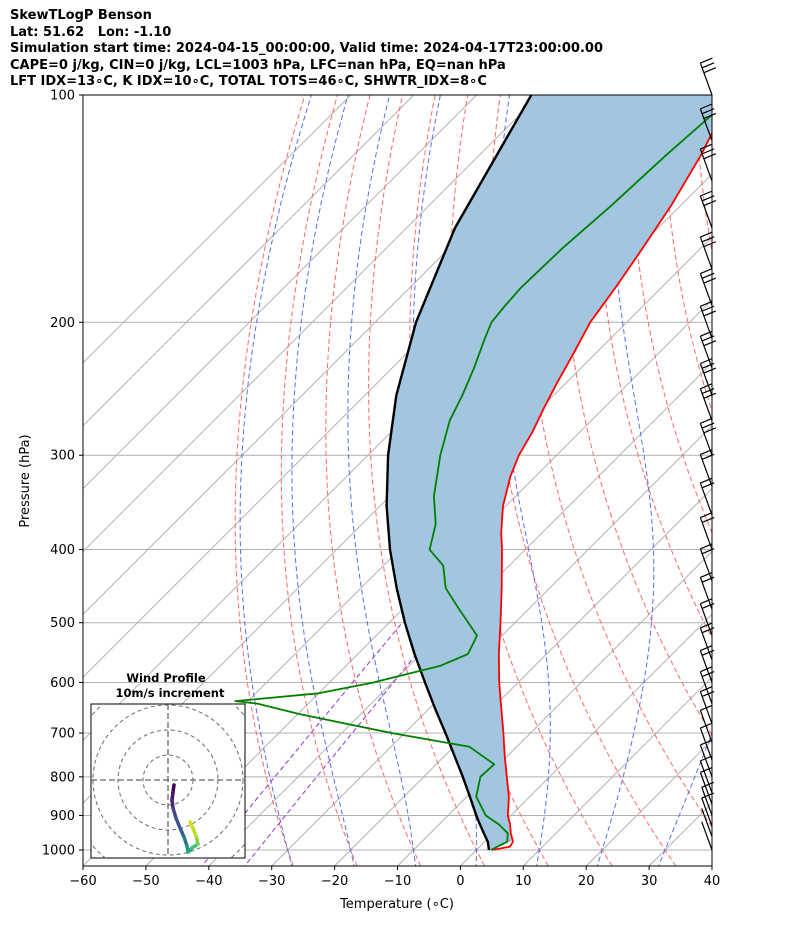  What do you see at coordinates (62, 623) in the screenshot?
I see `y-tick-label: 500` at bounding box center [62, 623].